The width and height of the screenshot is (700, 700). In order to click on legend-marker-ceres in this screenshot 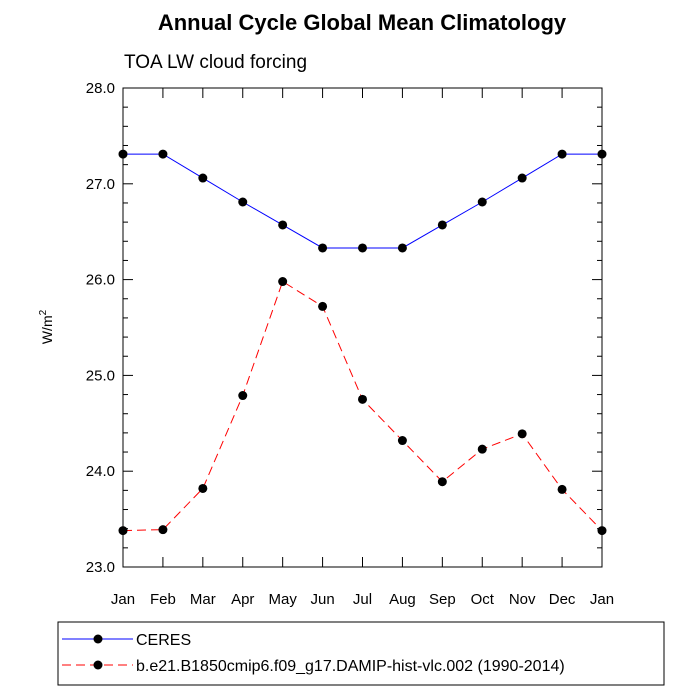, I will do `click(98, 639)`.